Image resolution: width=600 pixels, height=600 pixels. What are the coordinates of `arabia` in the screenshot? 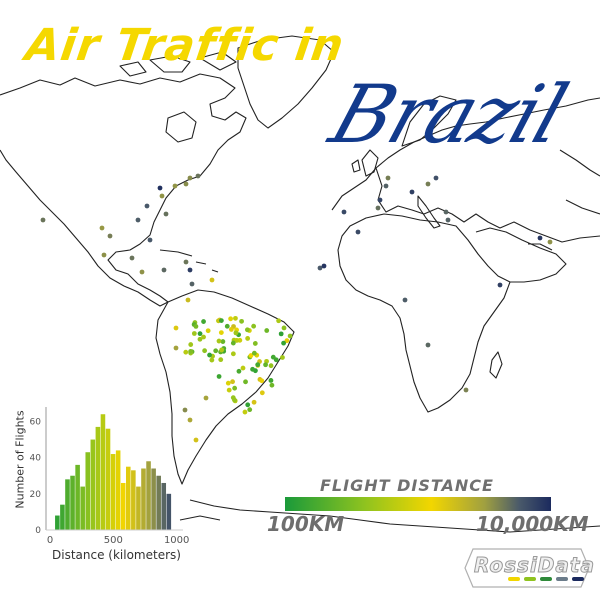 It's located at (521, 255).